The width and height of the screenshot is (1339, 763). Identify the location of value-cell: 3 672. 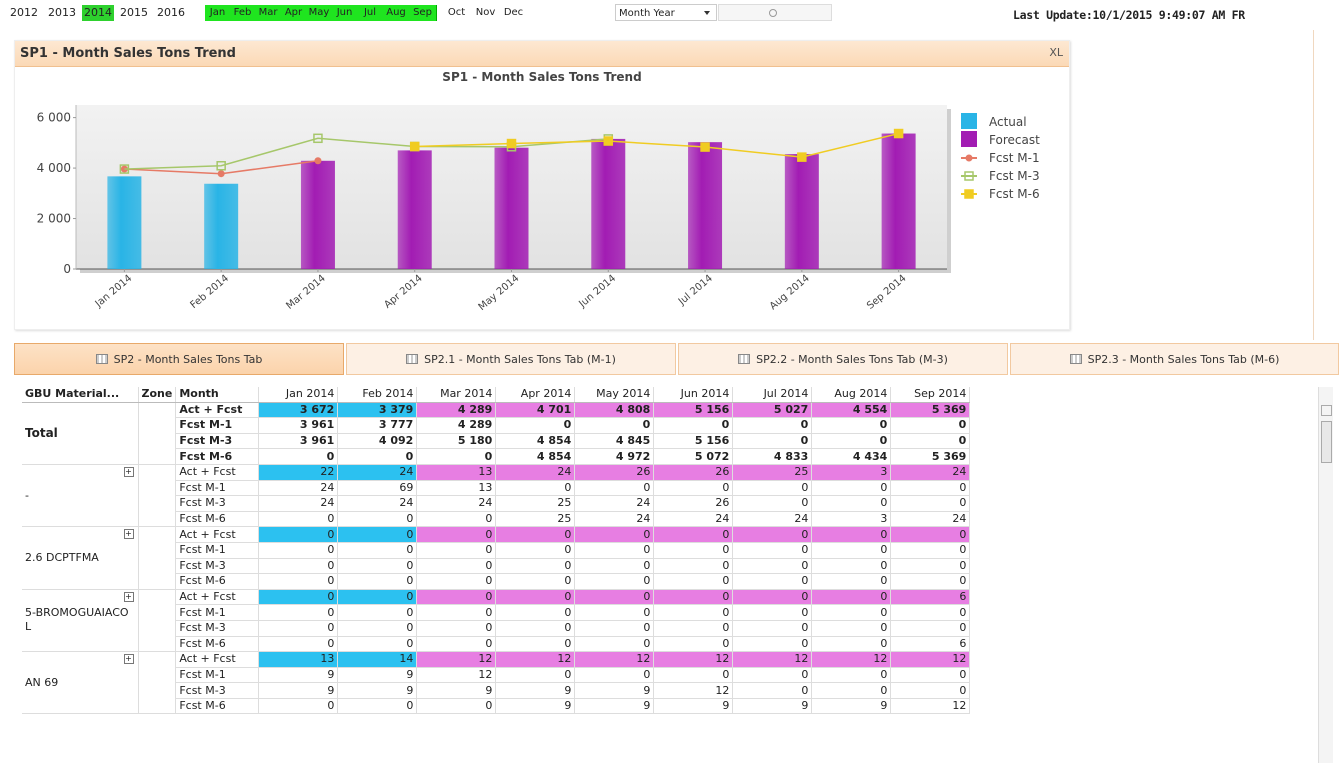
(298, 410).